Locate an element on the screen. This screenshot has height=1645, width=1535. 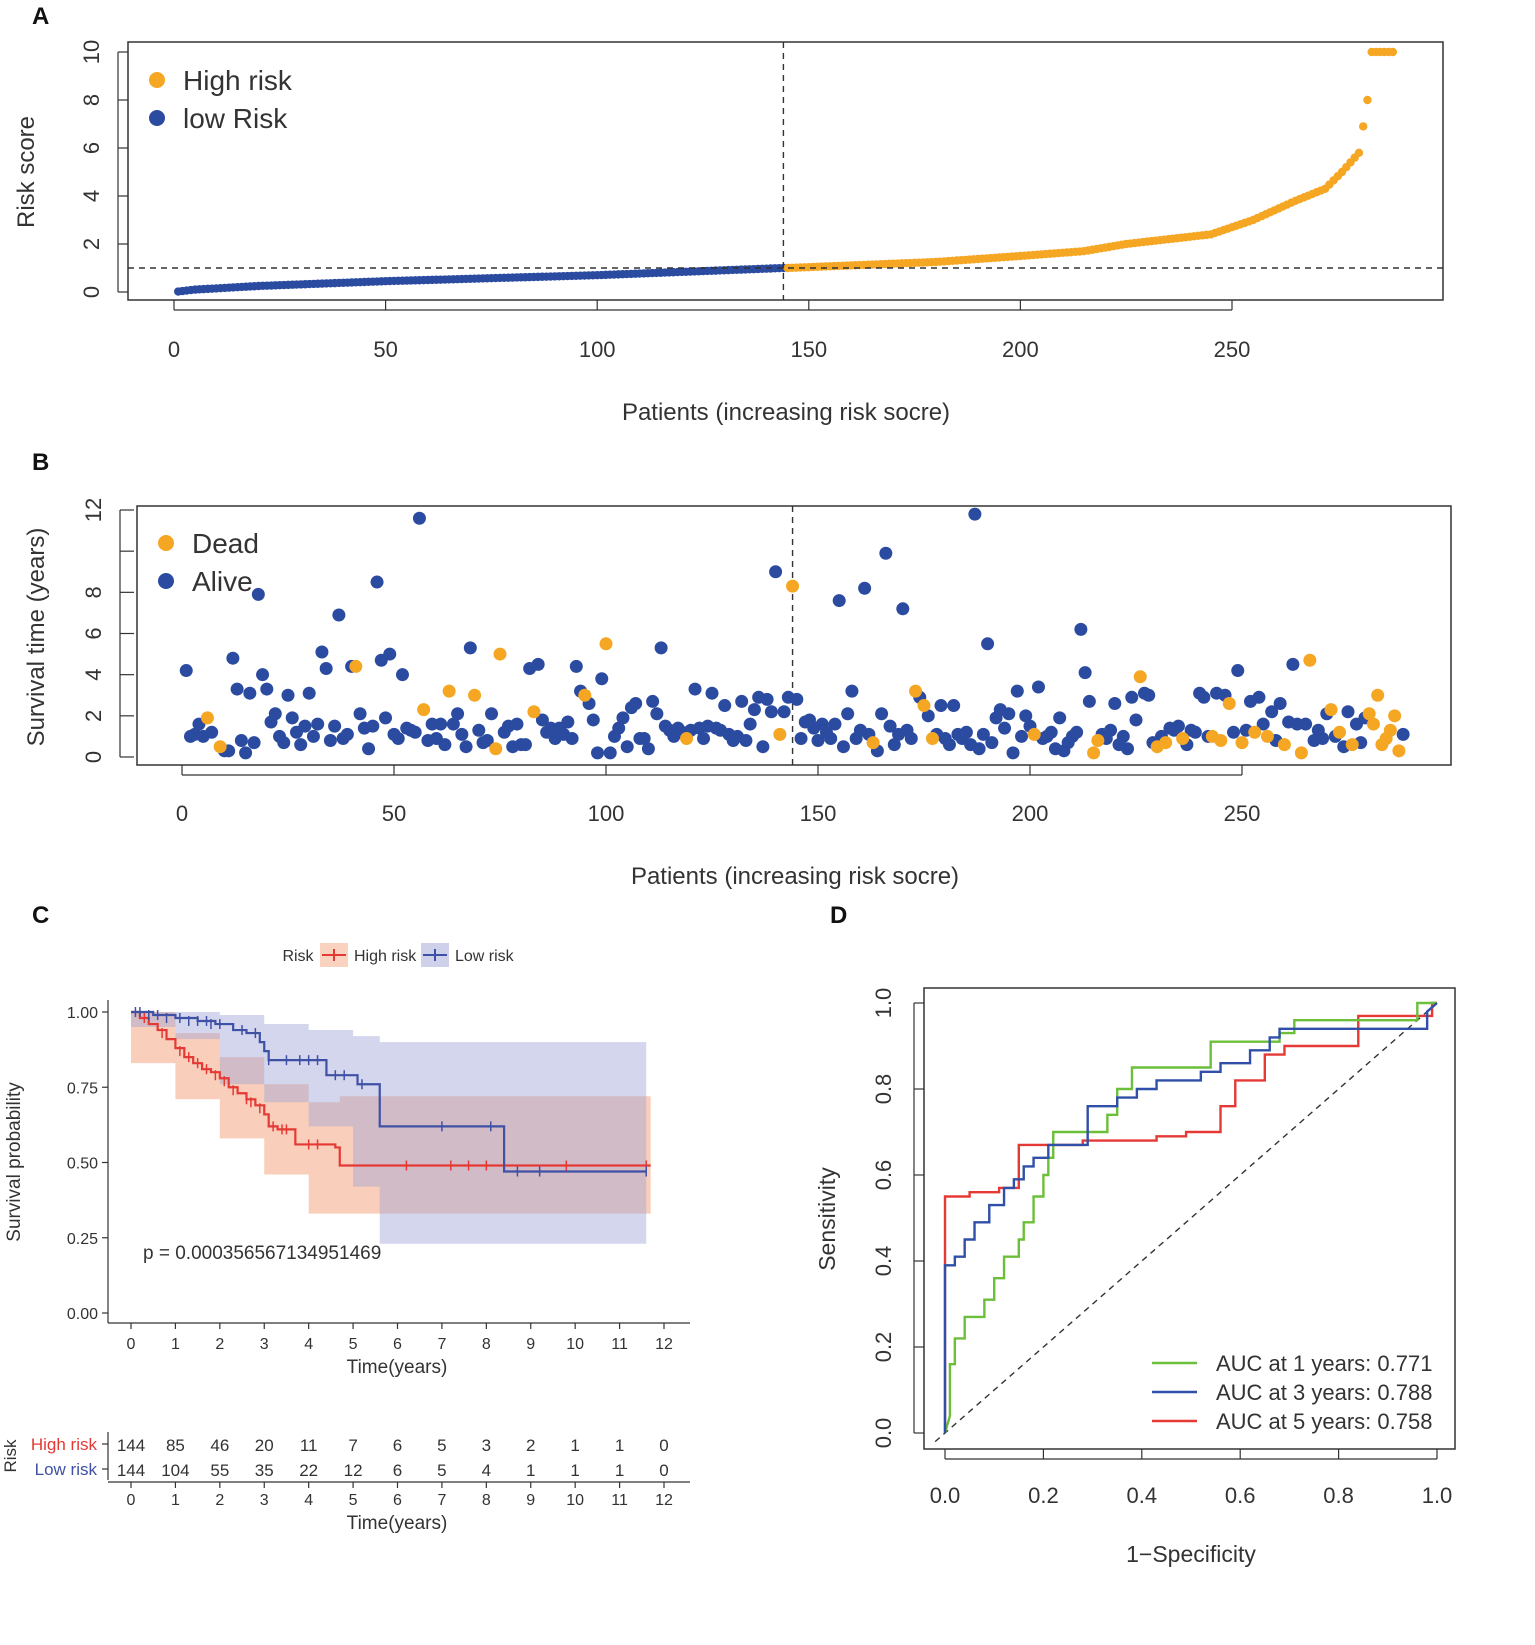
y-tick-label-c: 0.50 is located at coordinates (82, 1164).